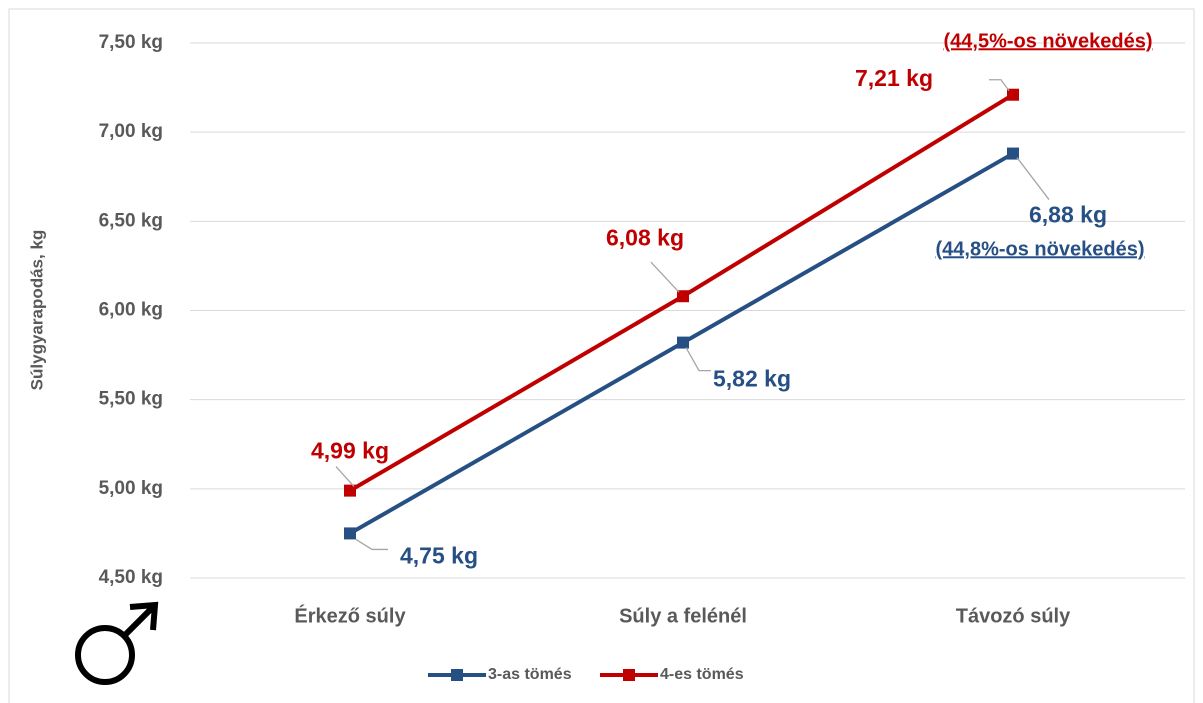  What do you see at coordinates (752, 379) in the screenshot?
I see `value-label: 5,82 kg` at bounding box center [752, 379].